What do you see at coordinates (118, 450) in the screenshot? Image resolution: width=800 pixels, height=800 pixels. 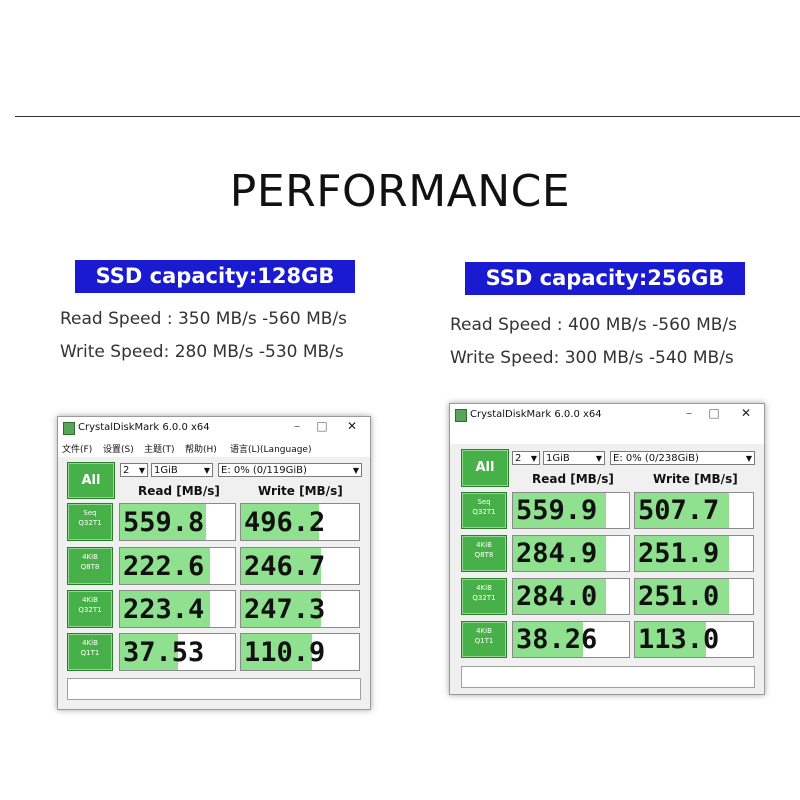 I see `menu-settings: 设置(S)` at bounding box center [118, 450].